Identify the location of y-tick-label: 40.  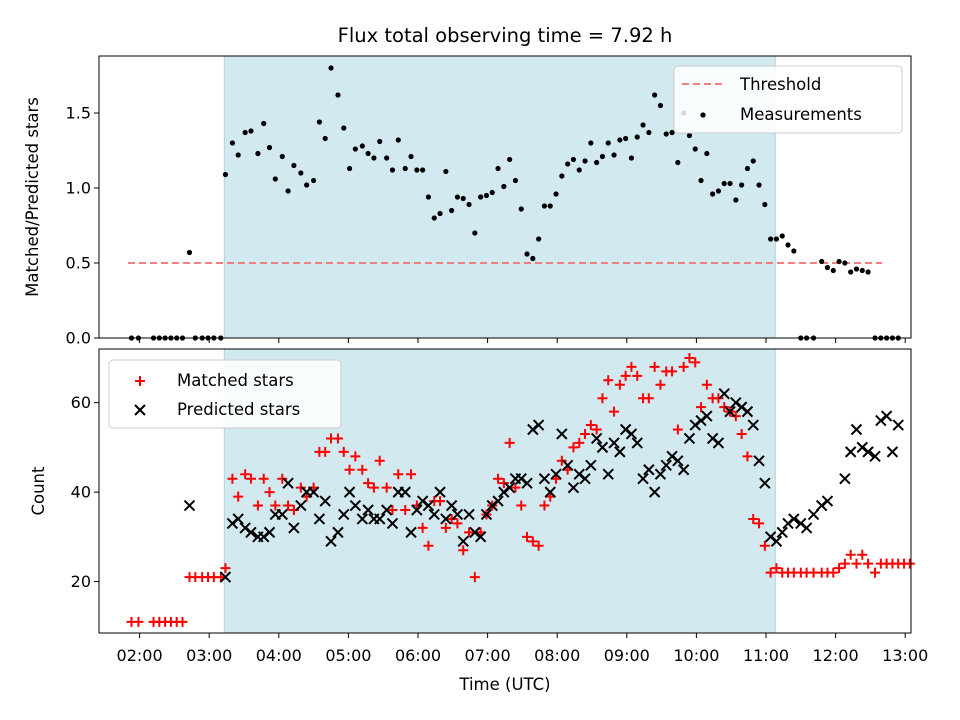
(81, 492).